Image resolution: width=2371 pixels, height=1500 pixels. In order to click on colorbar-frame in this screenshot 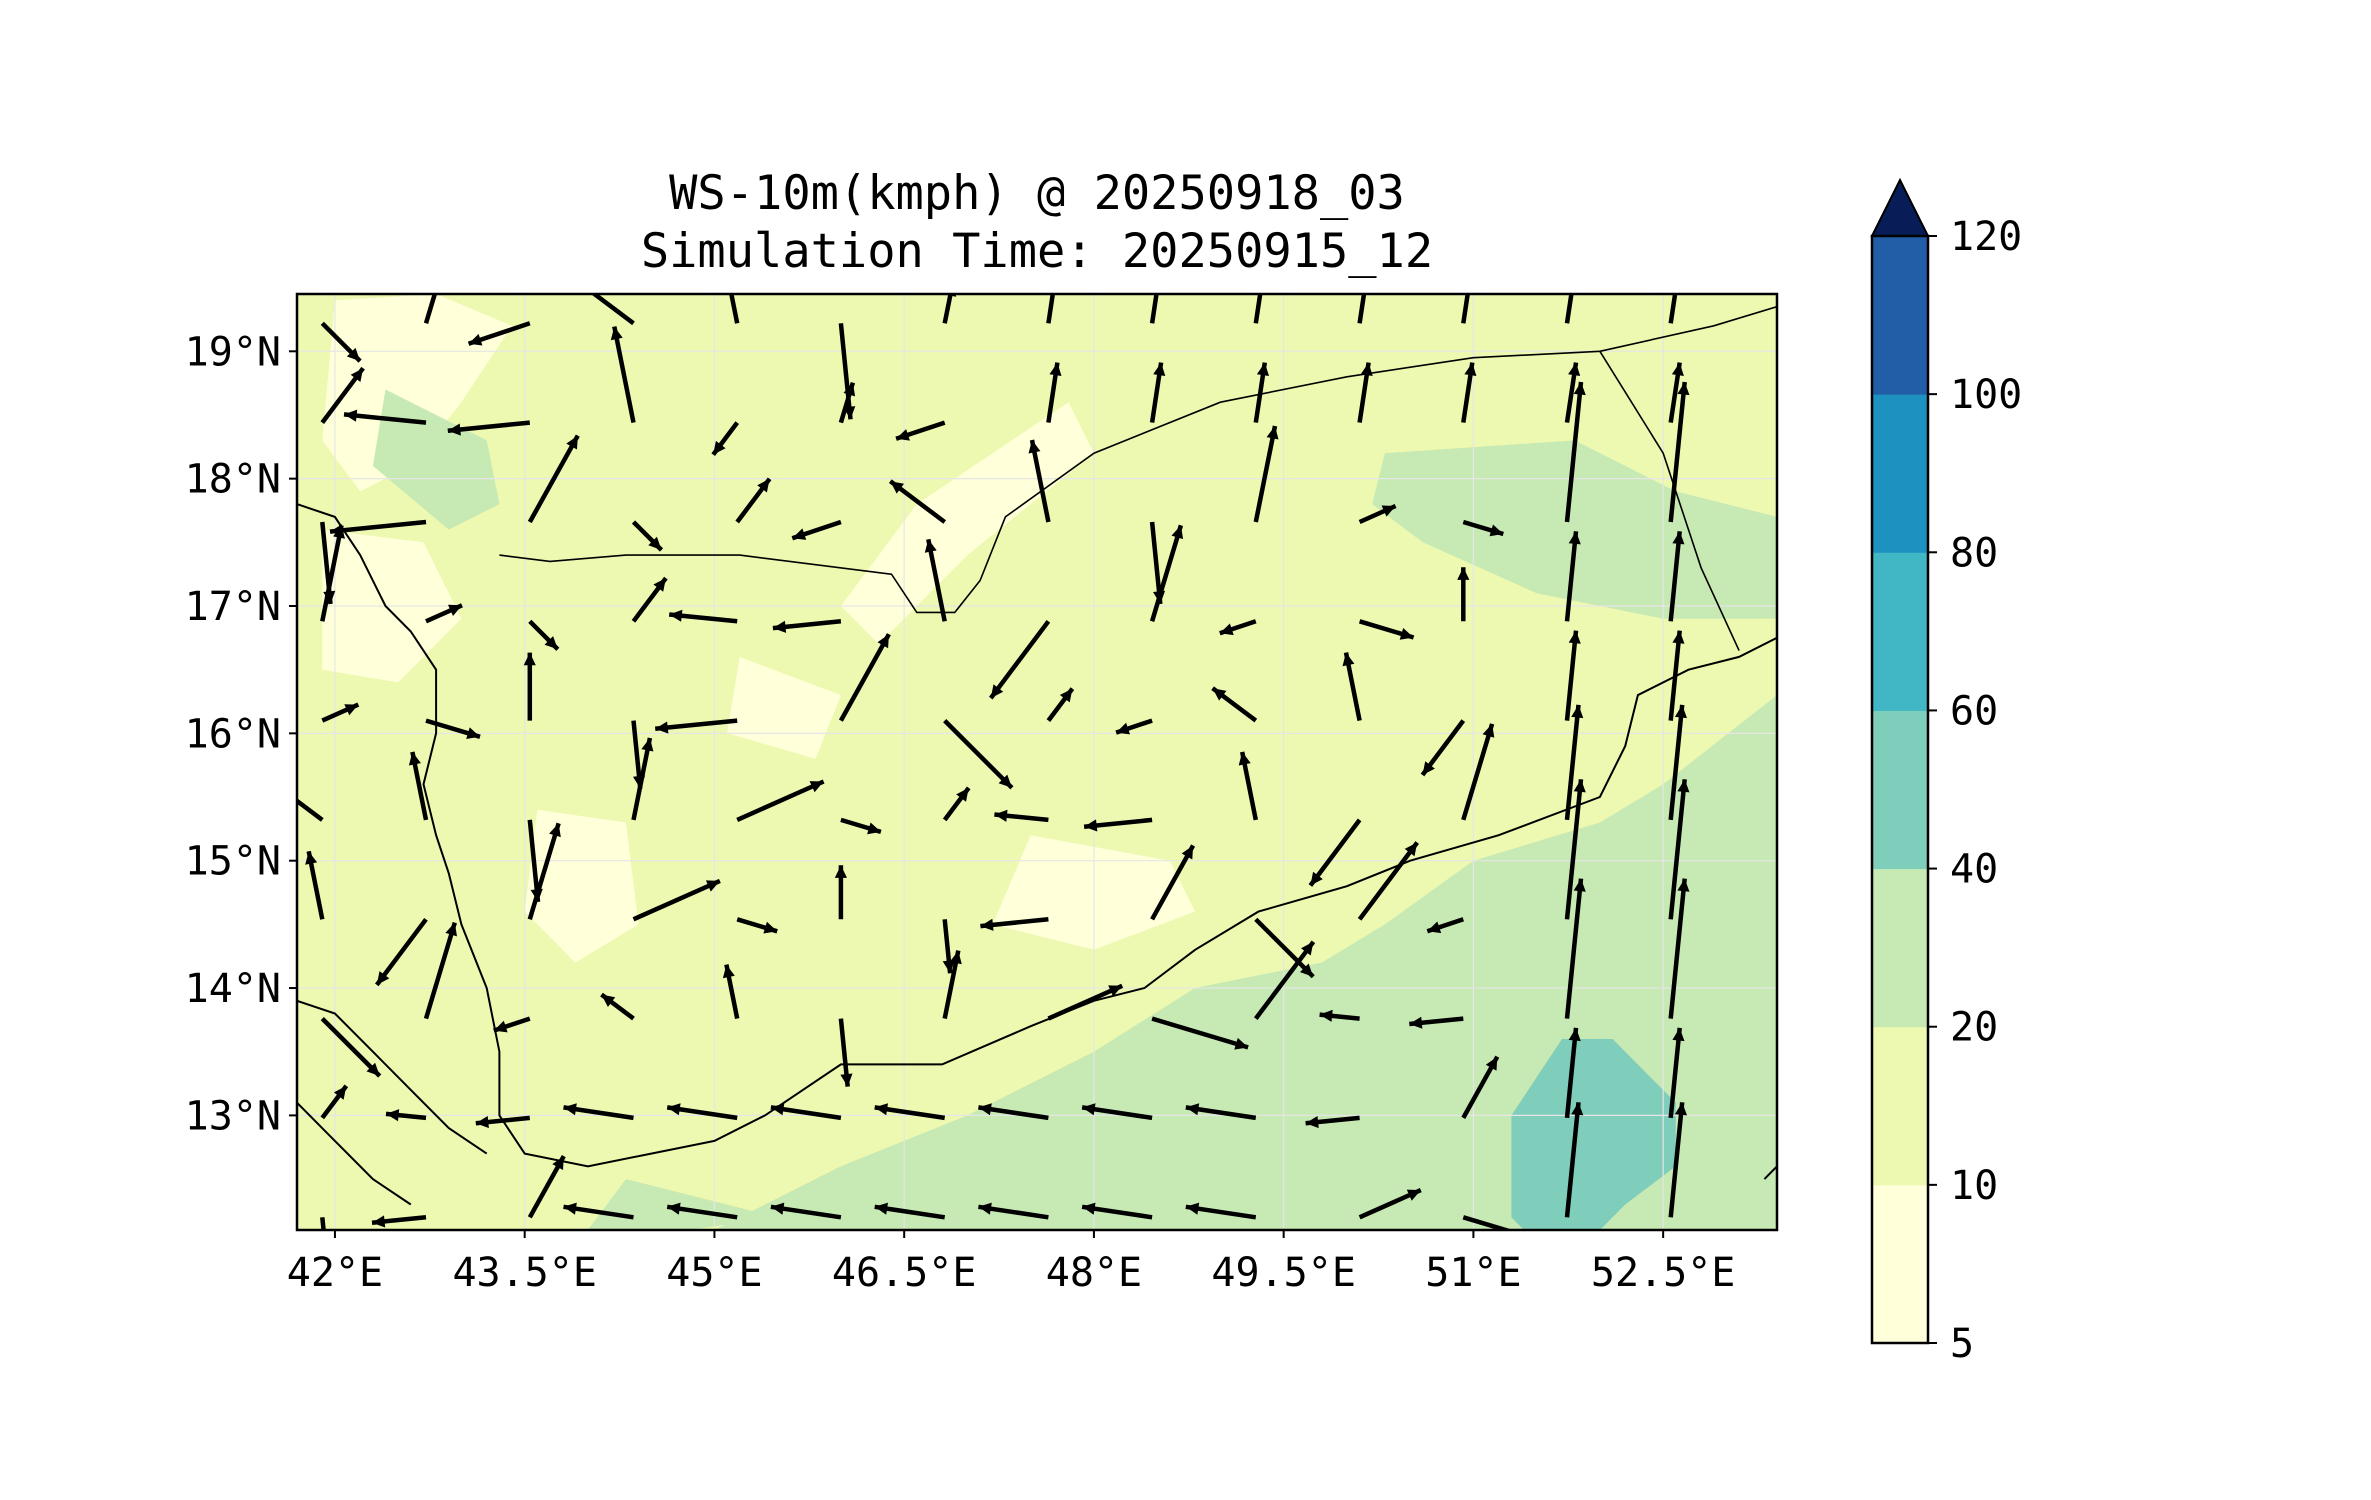, I will do `click(1900, 789)`.